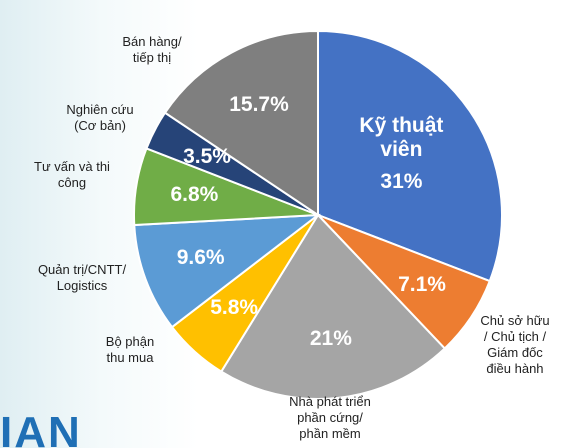 Image resolution: width=566 pixels, height=448 pixels. Describe the element at coordinates (82, 277) in the screenshot. I see `slice-label: Quản trị/CNTT/ Logistics` at that location.